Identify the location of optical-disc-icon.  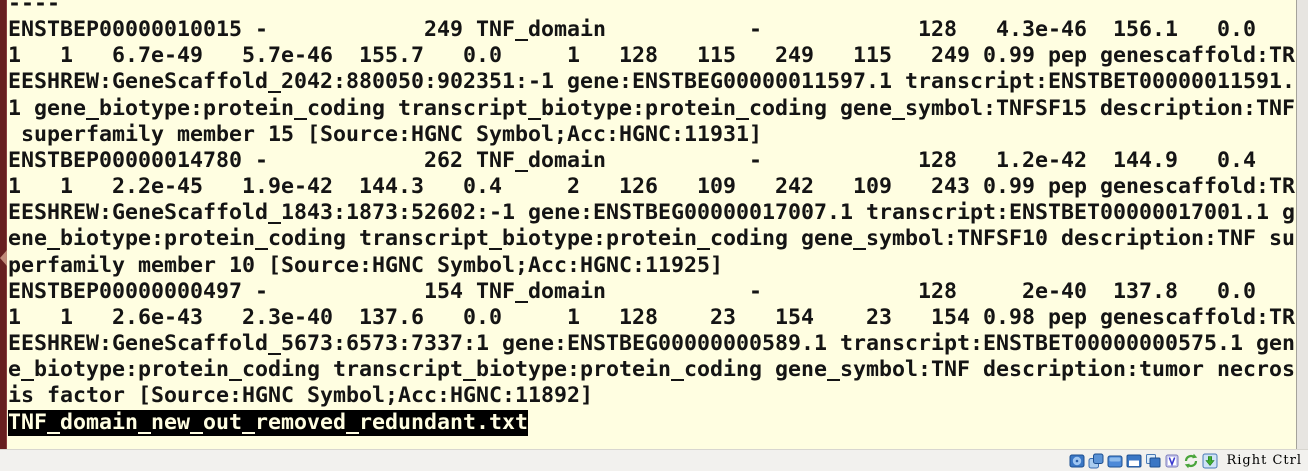
(1096, 461).